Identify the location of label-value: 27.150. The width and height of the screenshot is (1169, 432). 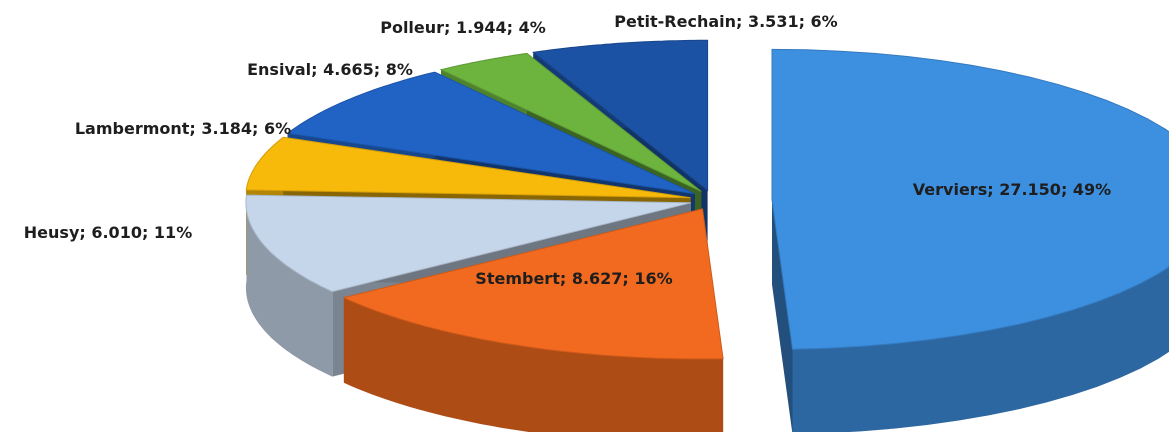
(1030, 189).